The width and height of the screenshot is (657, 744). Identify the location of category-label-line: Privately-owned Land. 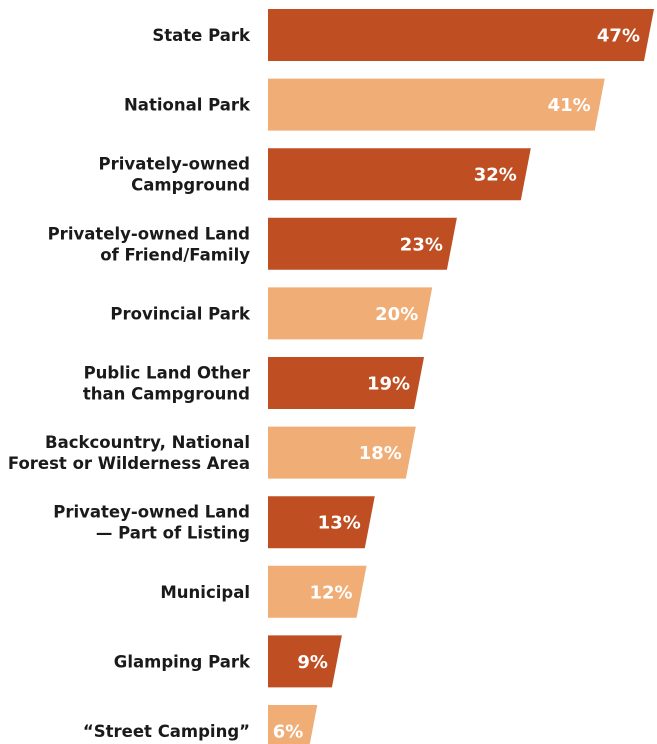
(149, 233).